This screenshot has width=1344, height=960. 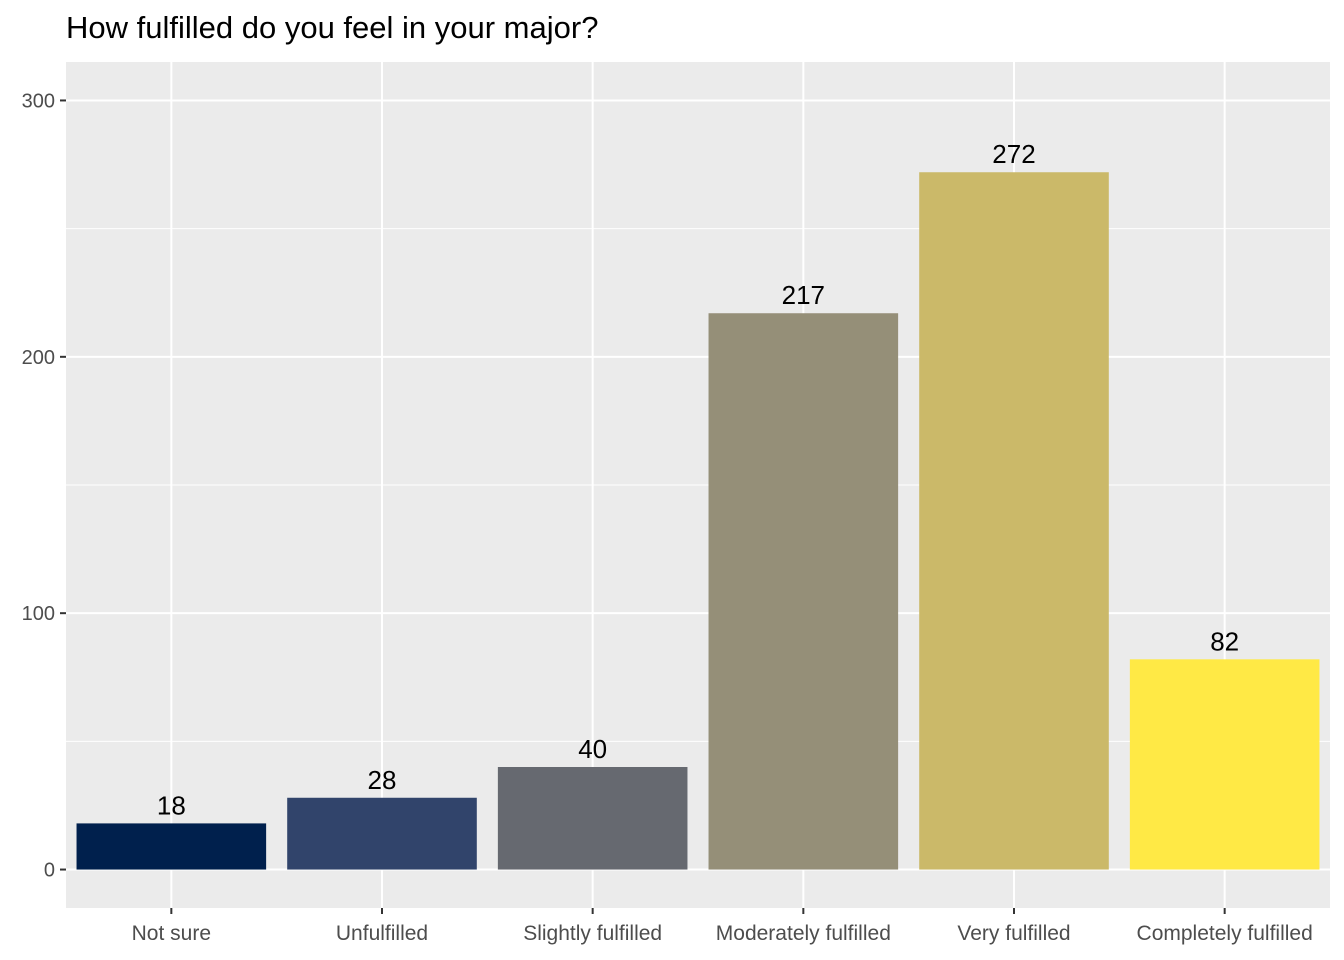 What do you see at coordinates (1013, 933) in the screenshot?
I see `x-tick-label: Very fulfilled` at bounding box center [1013, 933].